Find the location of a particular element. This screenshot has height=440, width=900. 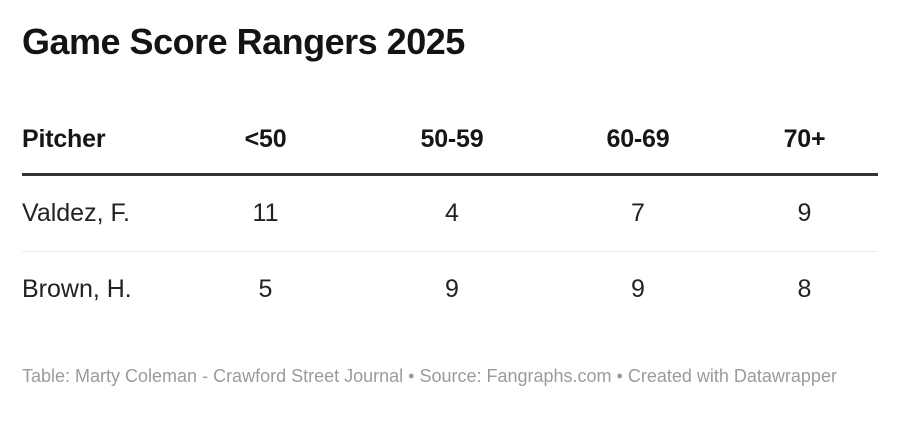

value-cell: 5 is located at coordinates (265, 289).